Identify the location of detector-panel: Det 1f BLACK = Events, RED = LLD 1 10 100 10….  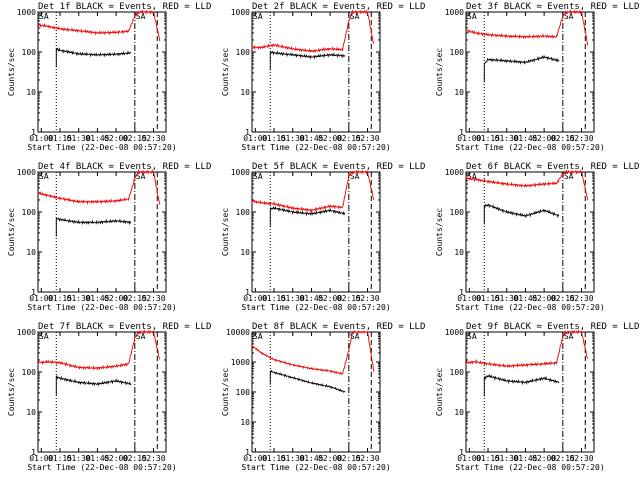
(109, 77).